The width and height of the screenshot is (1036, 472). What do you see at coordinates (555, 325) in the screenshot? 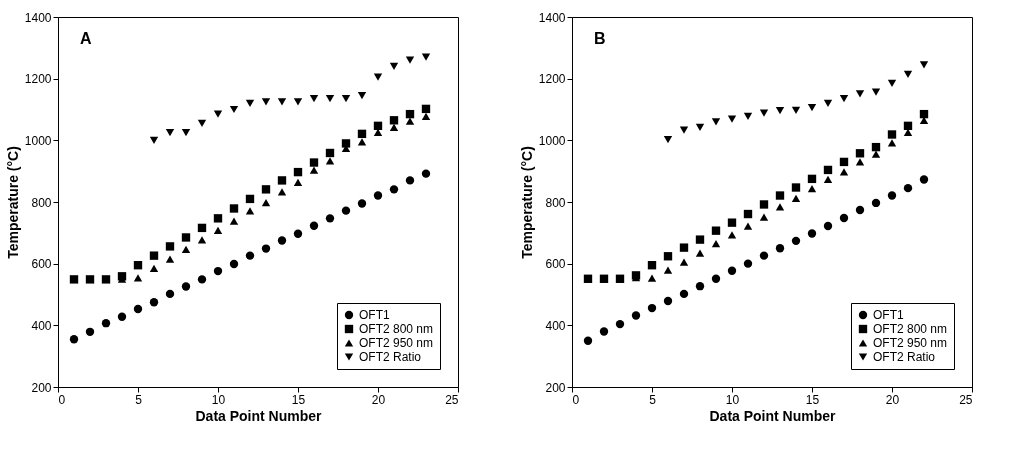
I see `y-tick-label: 400` at bounding box center [555, 325].